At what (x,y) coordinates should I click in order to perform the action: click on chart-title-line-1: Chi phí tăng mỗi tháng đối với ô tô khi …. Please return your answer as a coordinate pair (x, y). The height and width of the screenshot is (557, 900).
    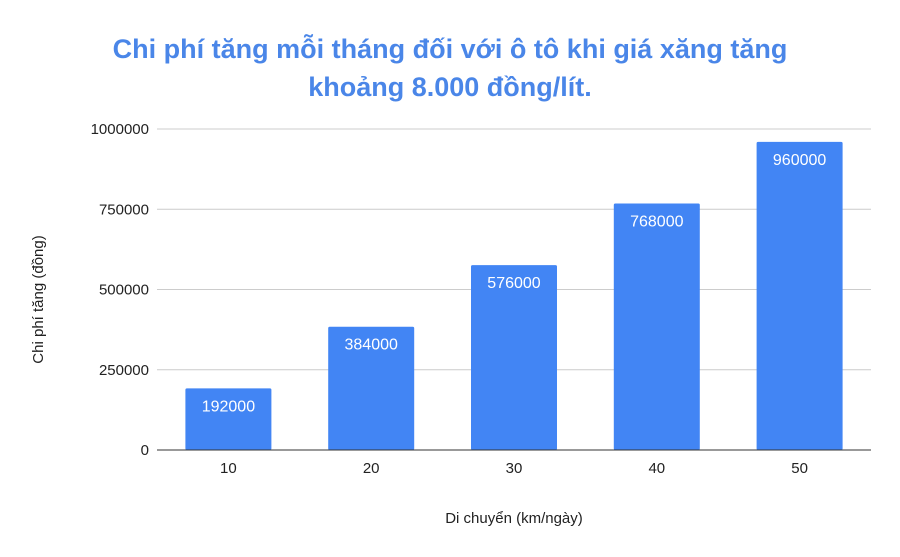
    Looking at the image, I should click on (450, 49).